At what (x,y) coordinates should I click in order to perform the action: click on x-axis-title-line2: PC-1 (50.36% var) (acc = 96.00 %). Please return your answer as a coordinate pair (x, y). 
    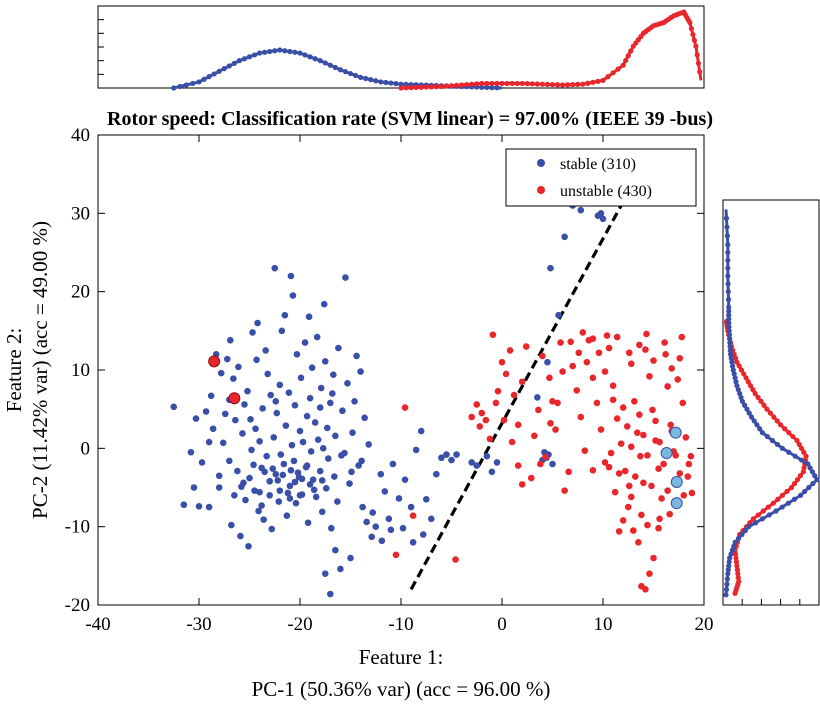
    Looking at the image, I should click on (401, 689).